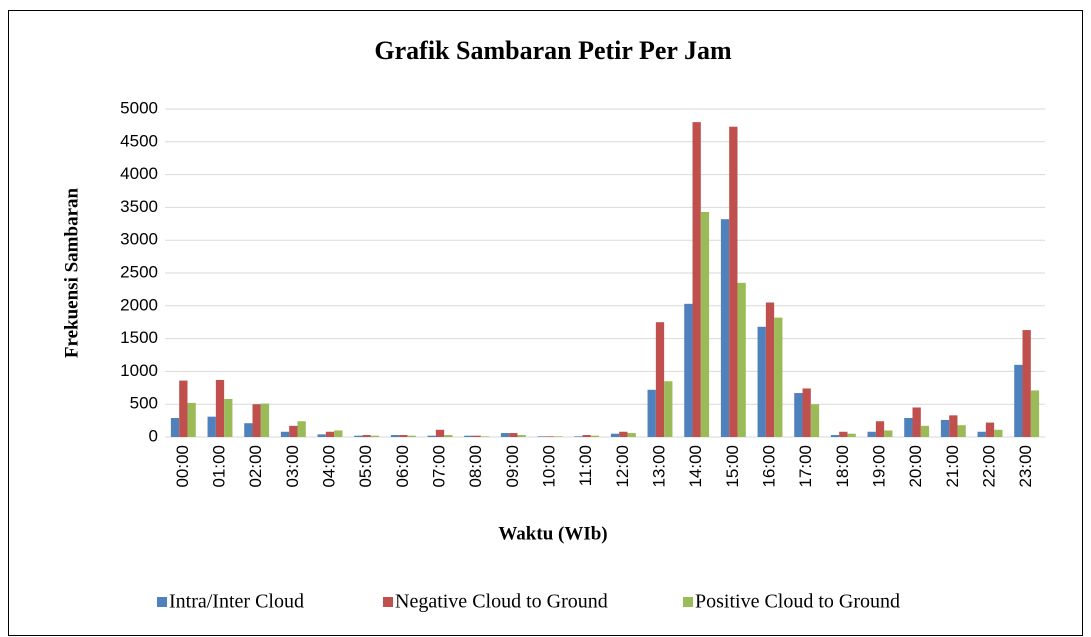 The height and width of the screenshot is (637, 1091). I want to click on x-tick-label: 23:00, so click(1025, 466).